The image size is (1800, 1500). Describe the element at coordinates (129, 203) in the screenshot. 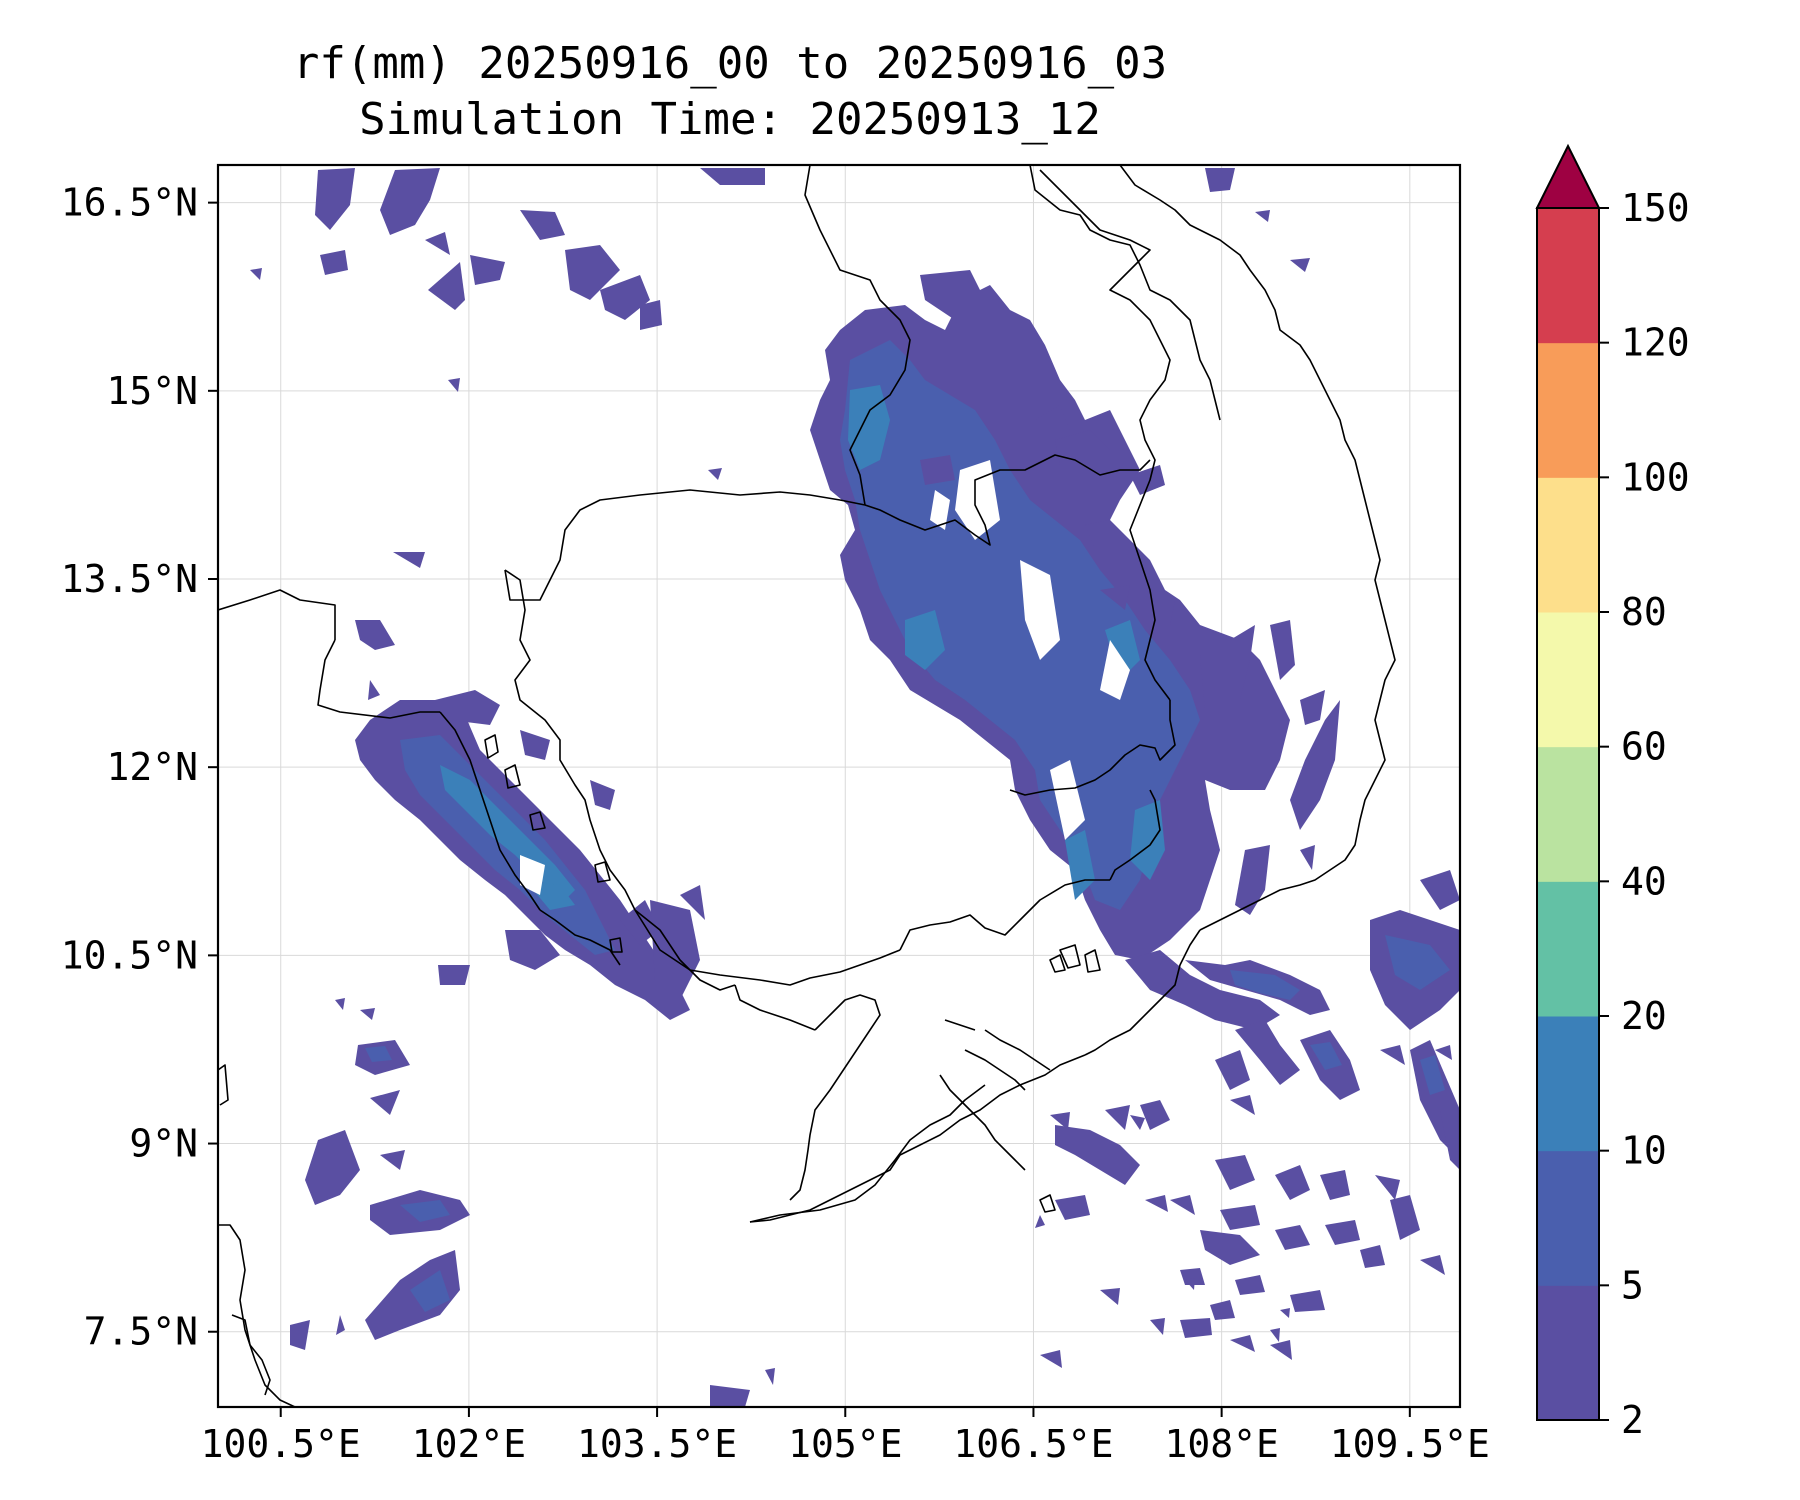

I see `lat-tick-label: 16.5°N` at that location.